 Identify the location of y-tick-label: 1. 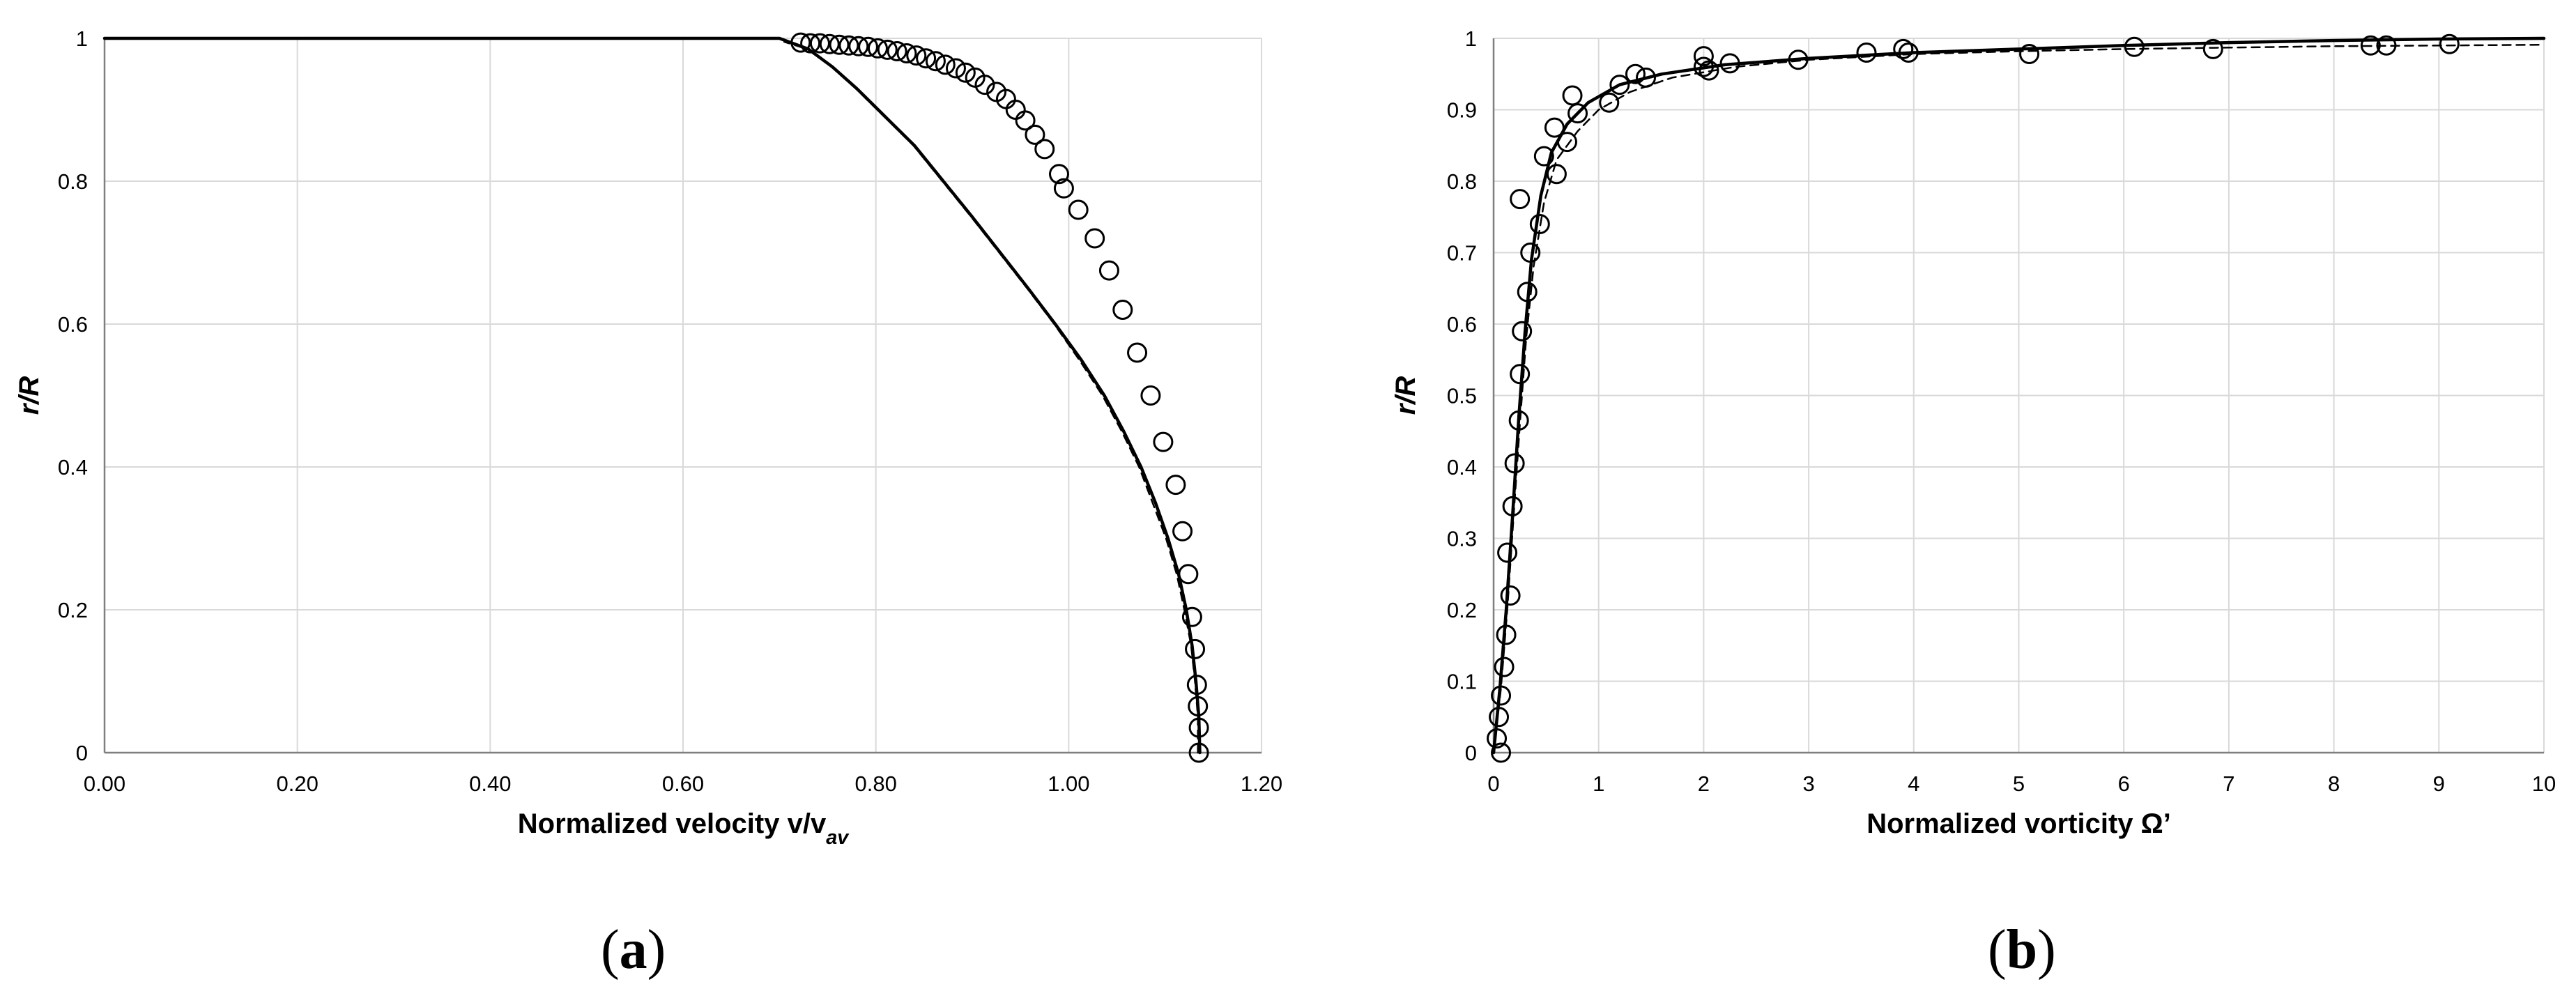
(82, 38).